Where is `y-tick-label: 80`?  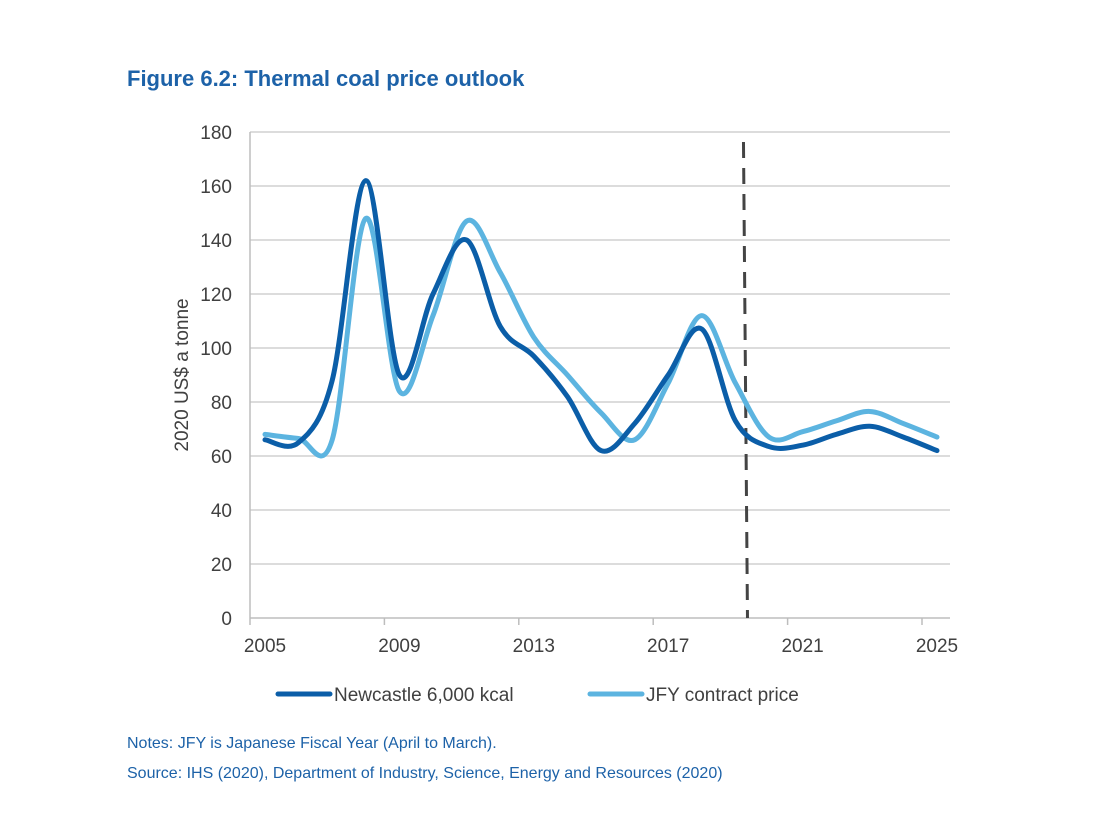
y-tick-label: 80 is located at coordinates (221, 403).